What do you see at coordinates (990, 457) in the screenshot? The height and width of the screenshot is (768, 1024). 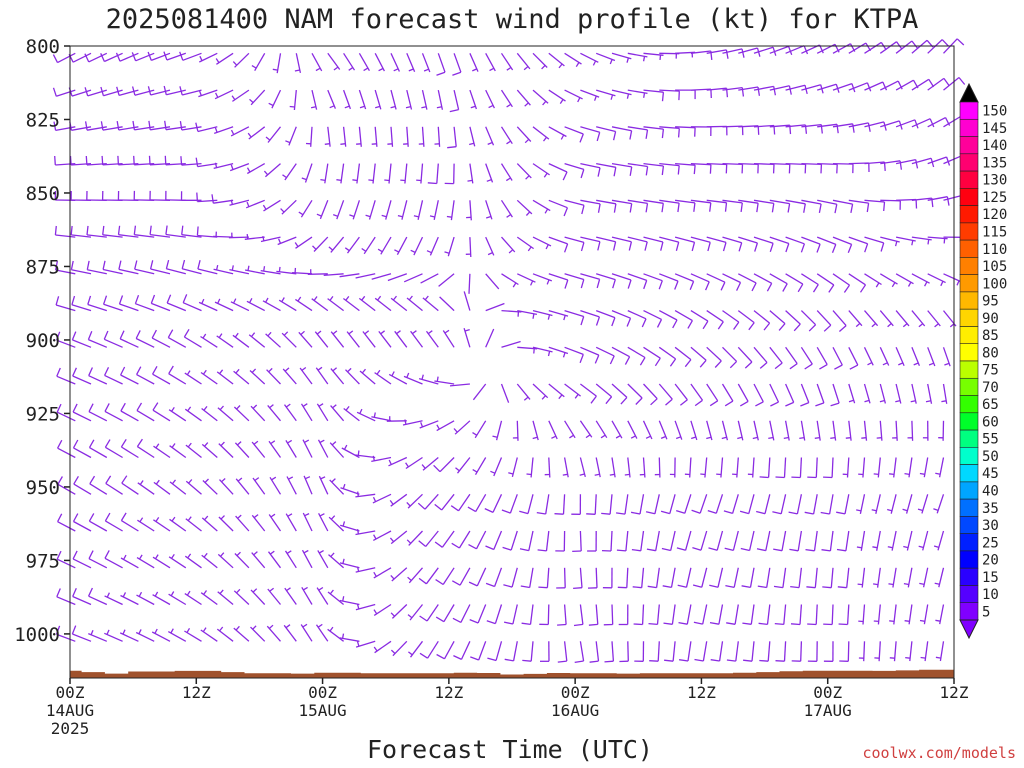 I see `colorbar-label: 50` at bounding box center [990, 457].